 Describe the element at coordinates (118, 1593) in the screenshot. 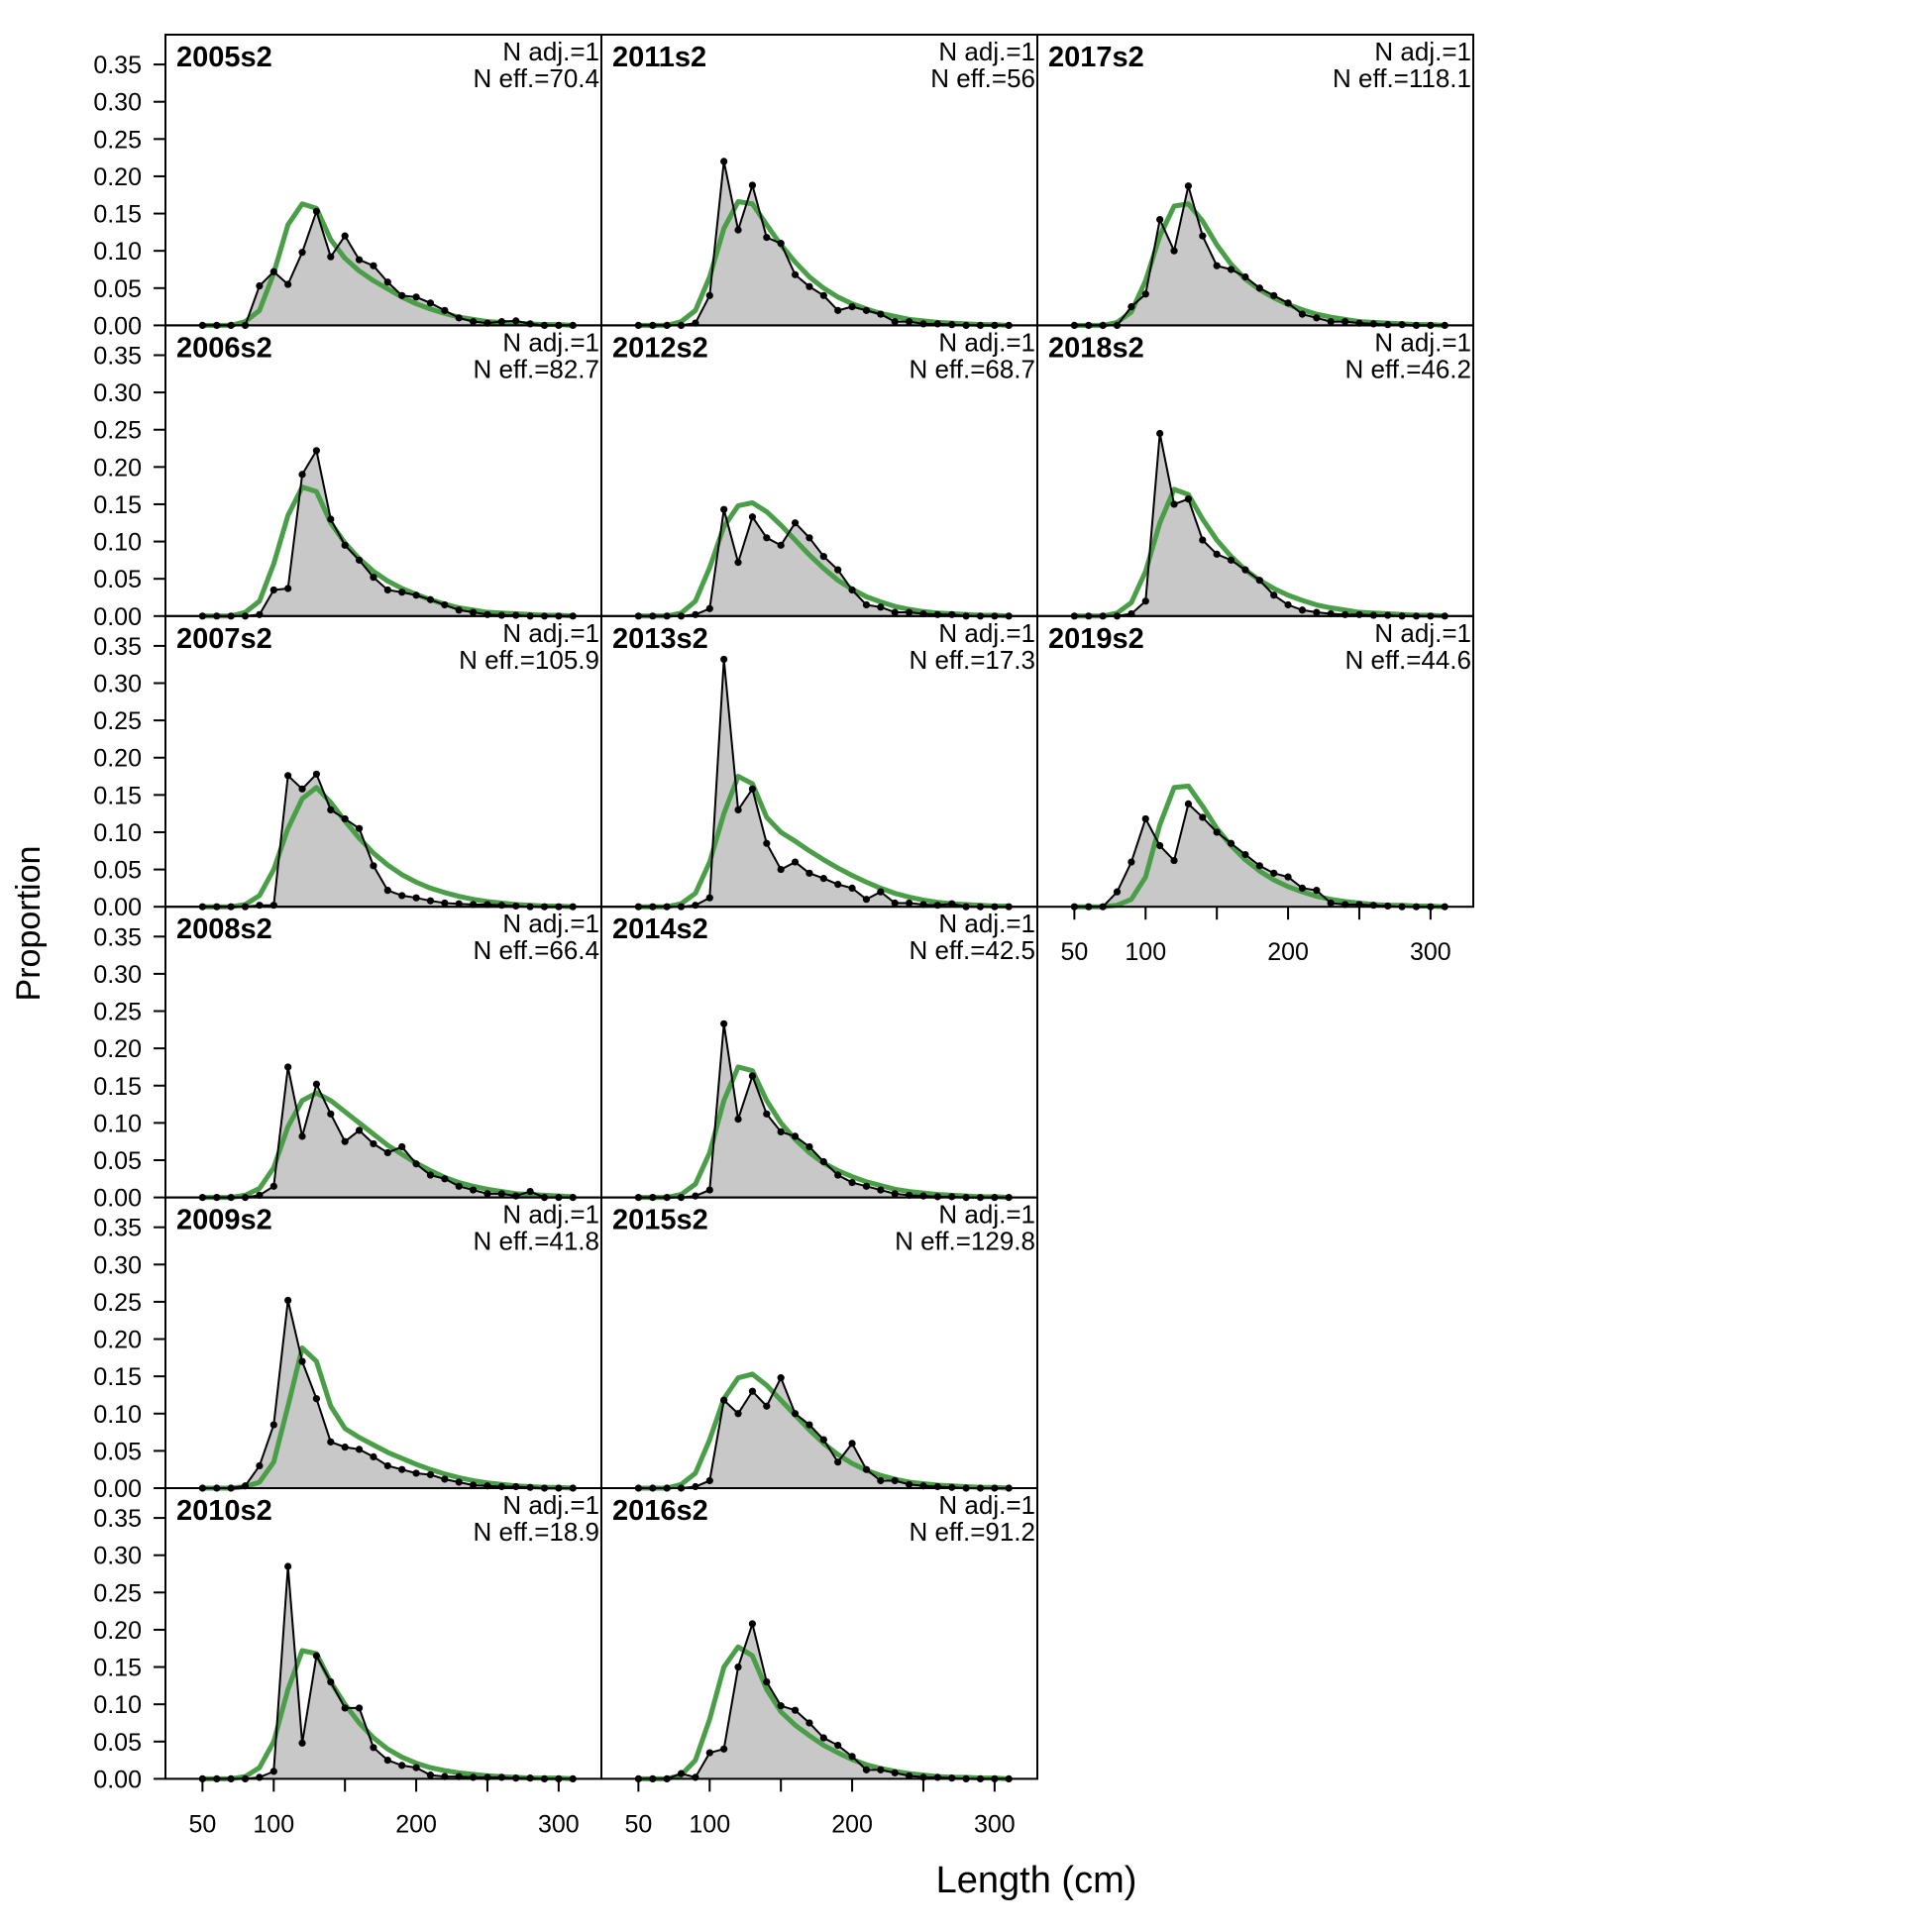

I see `y-tick-label: 0.25` at that location.